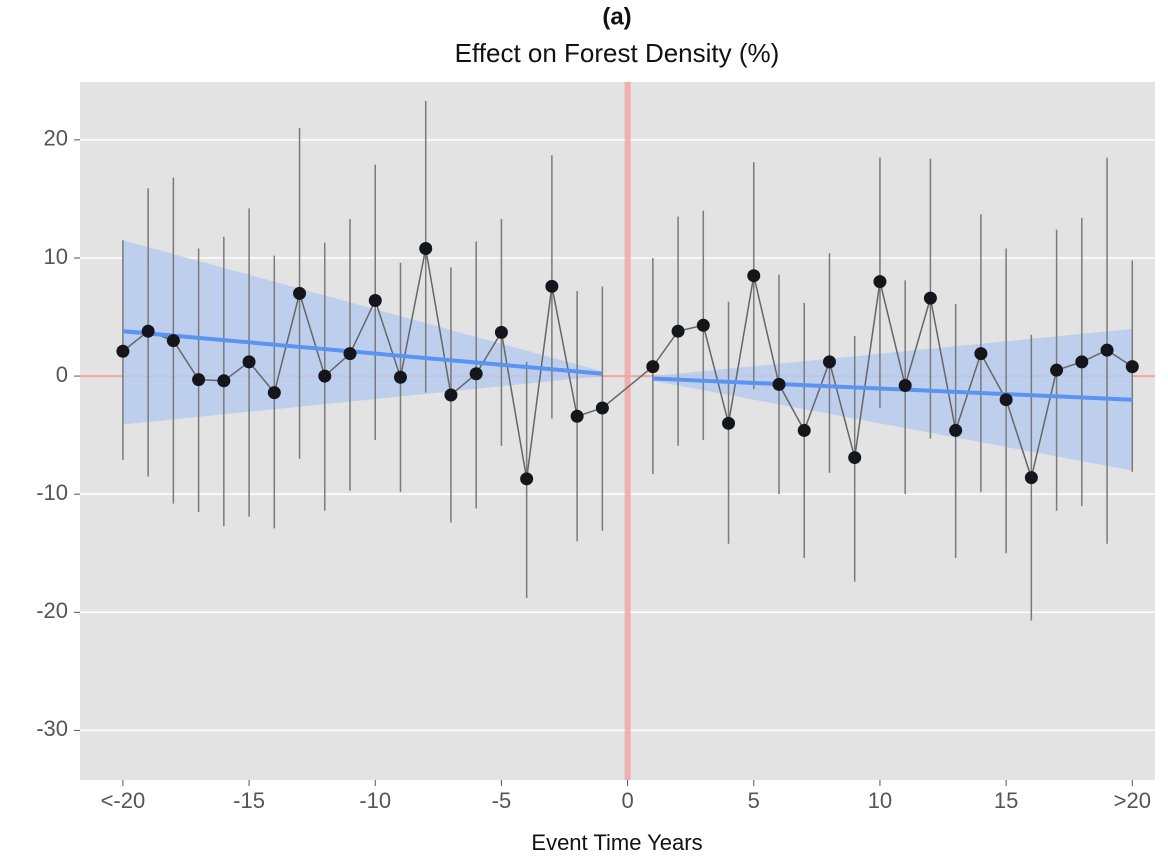  What do you see at coordinates (754, 800) in the screenshot?
I see `x-tick-label: 5` at bounding box center [754, 800].